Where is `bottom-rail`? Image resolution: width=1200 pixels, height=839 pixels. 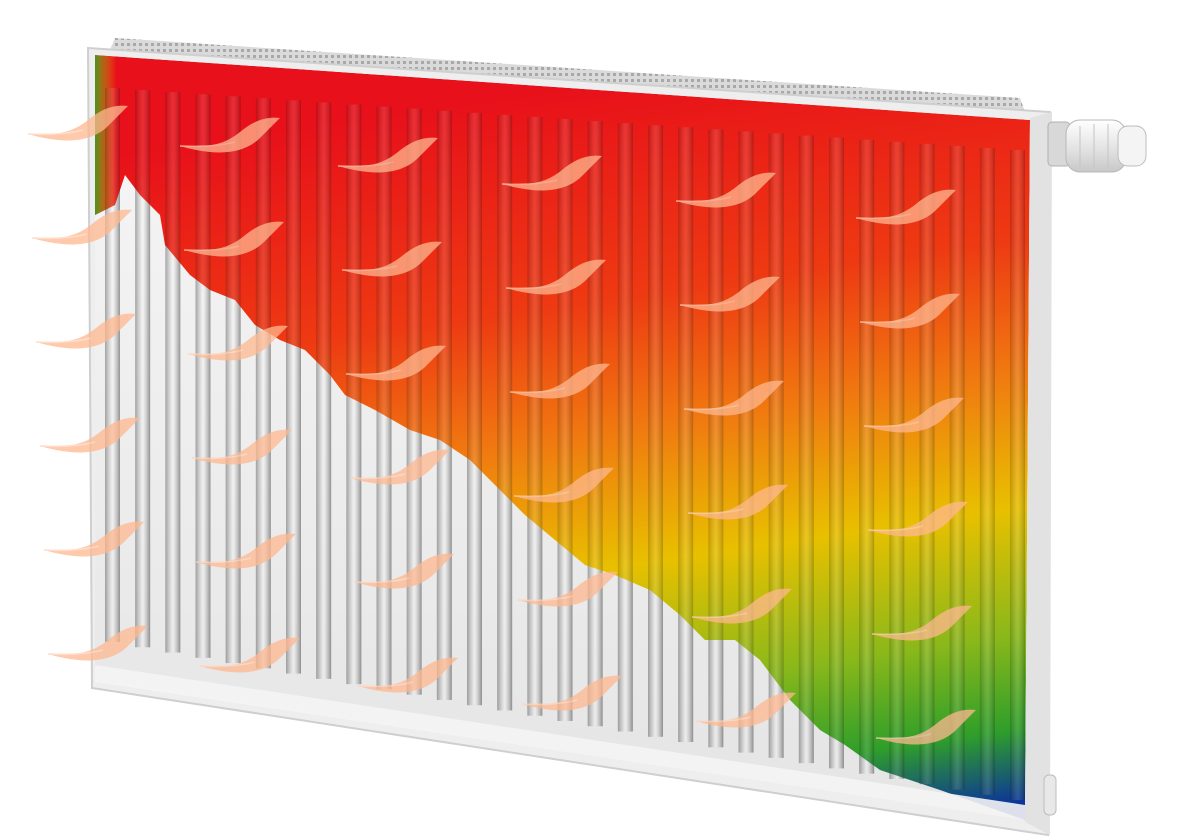 bottom-rail is located at coordinates (560, 742).